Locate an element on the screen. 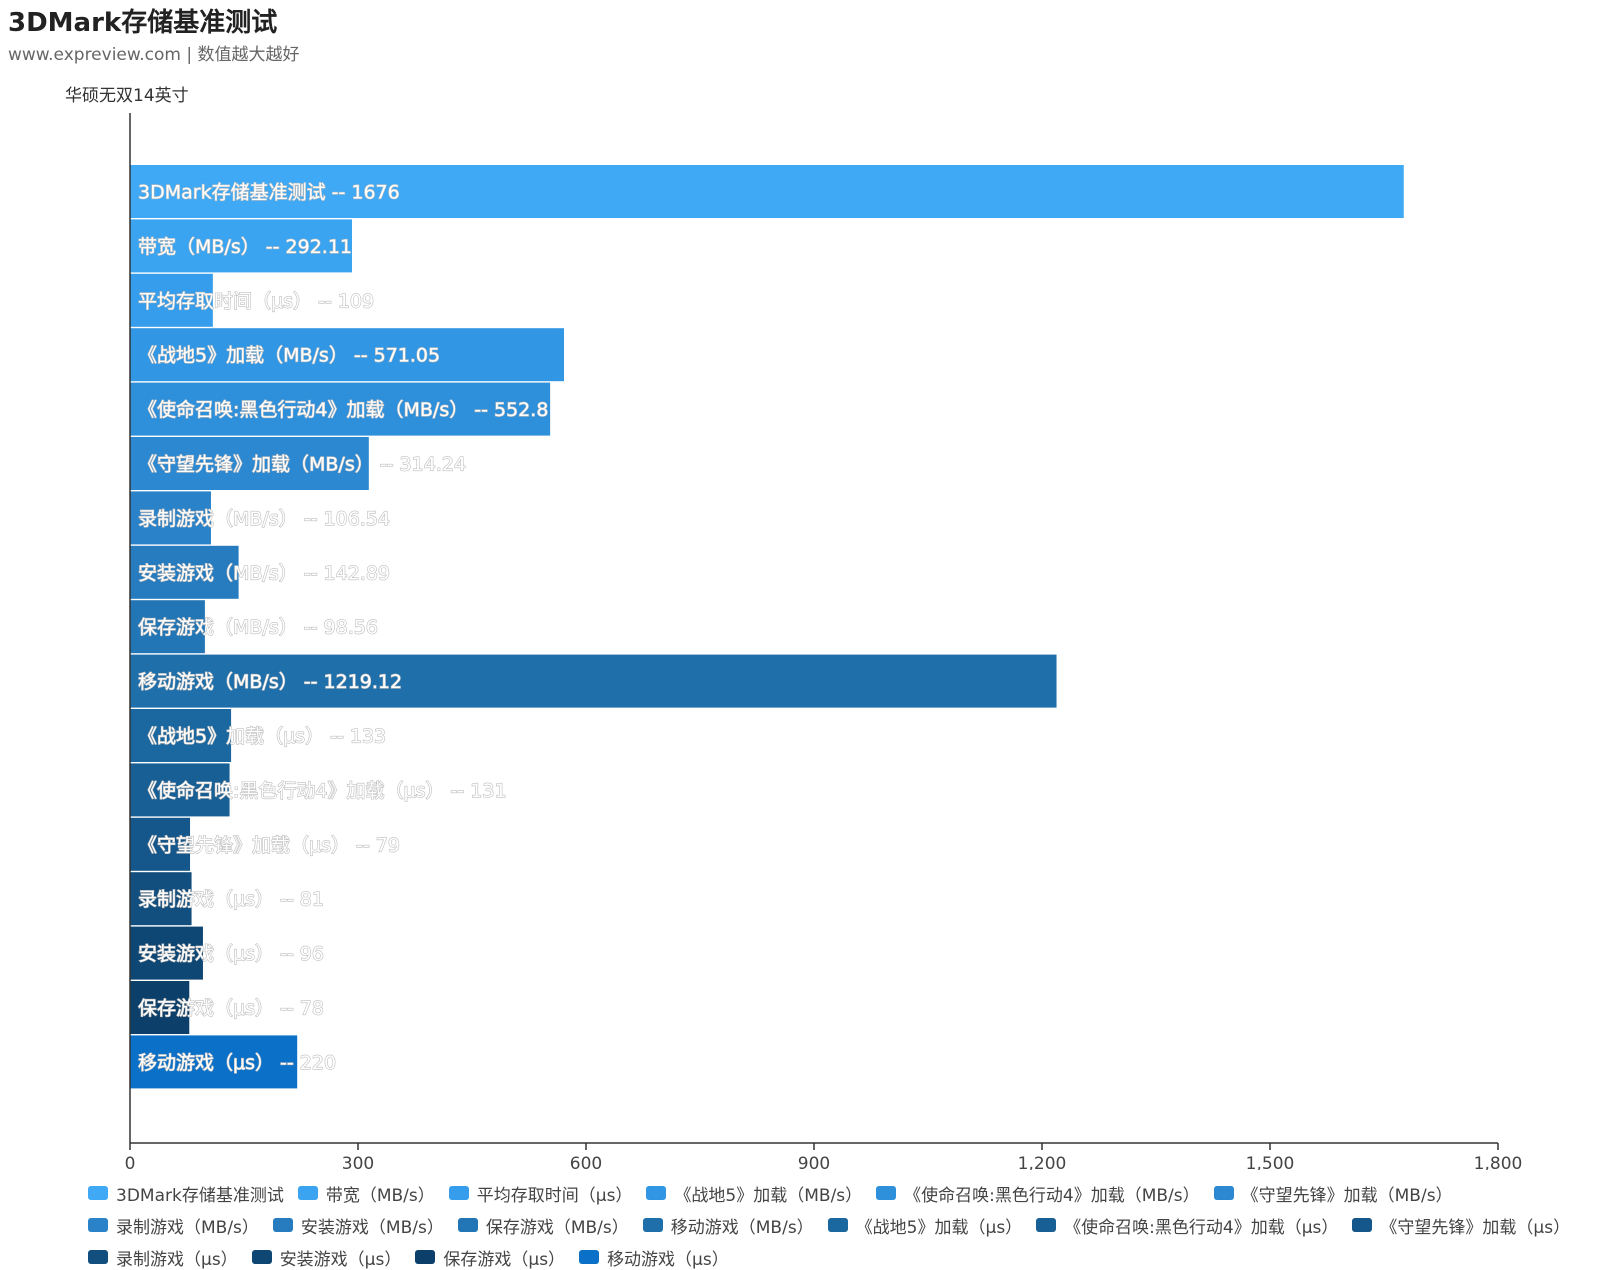  bar-label-1: 带宽（MB/s） -- 292.11 is located at coordinates (245, 247).